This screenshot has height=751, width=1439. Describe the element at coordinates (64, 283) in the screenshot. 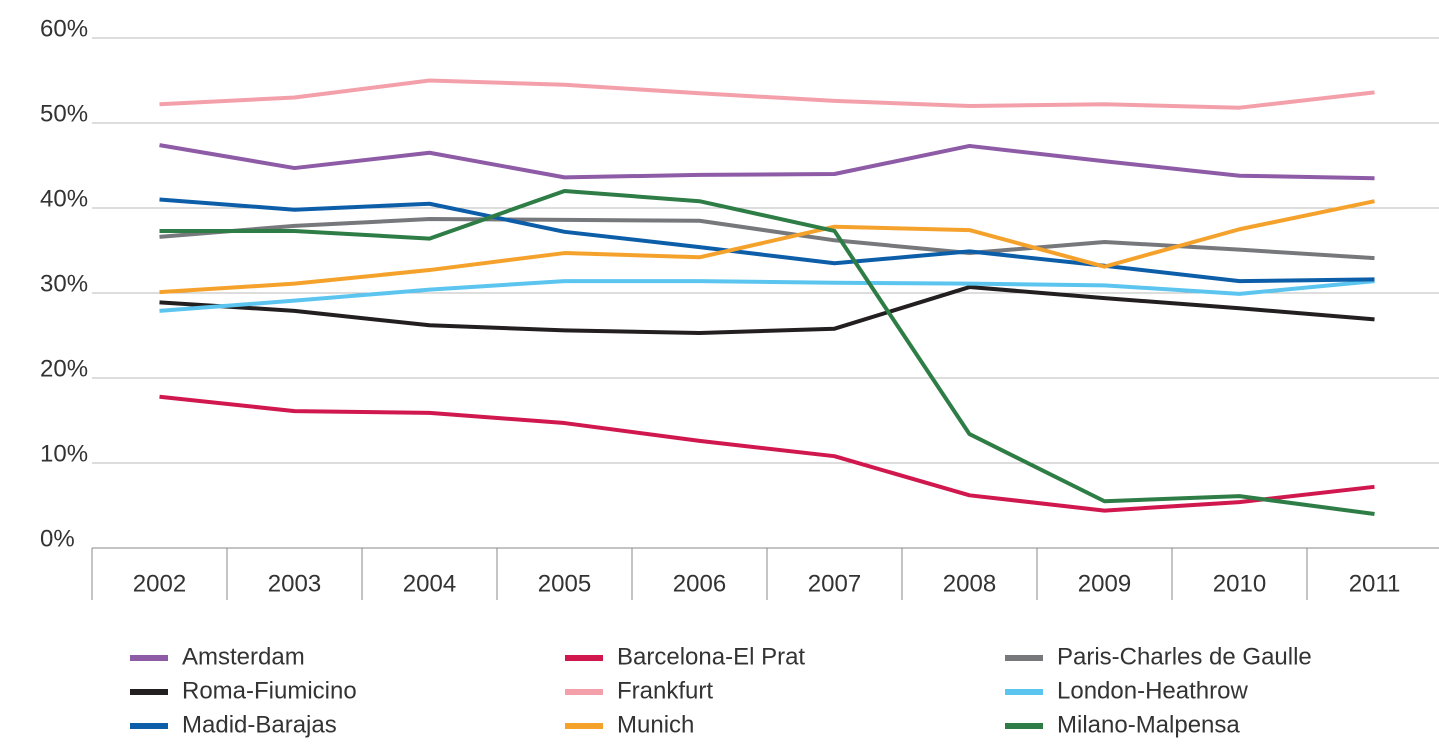

I see `y-tick-label: 30%` at that location.